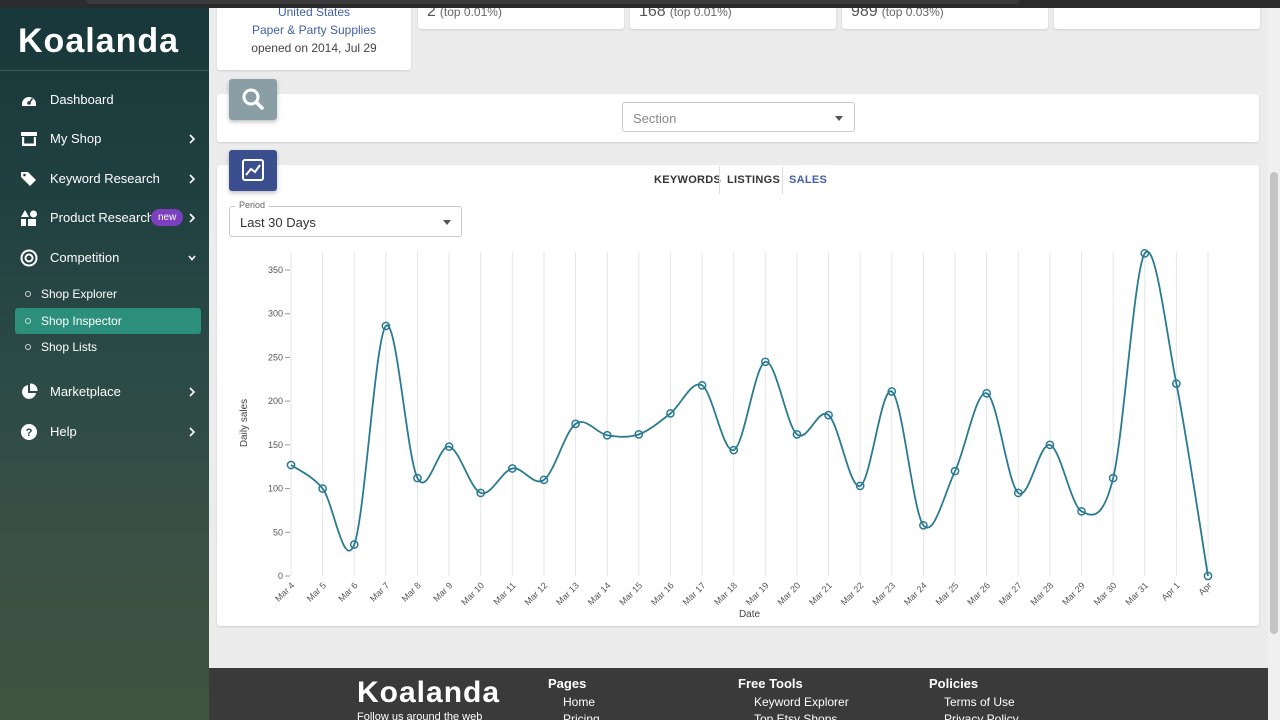 Image resolution: width=1280 pixels, height=720 pixels. Describe the element at coordinates (411, 591) in the screenshot. I see `x-tick-label: Mar 8` at that location.